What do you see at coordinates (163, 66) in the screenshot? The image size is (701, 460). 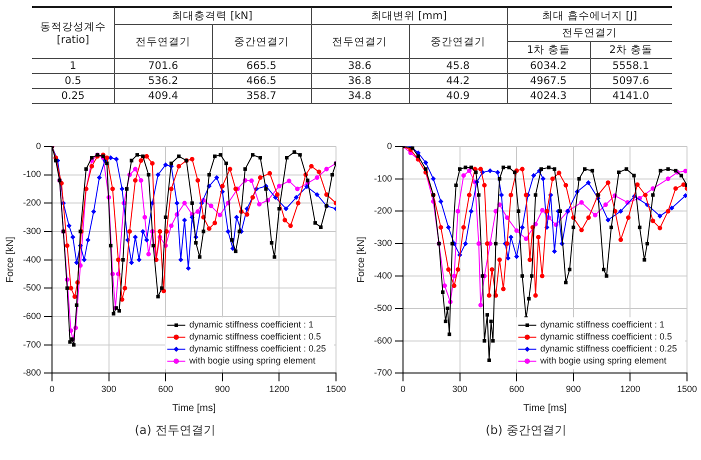 I see `data-label: 701.6` at bounding box center [163, 66].